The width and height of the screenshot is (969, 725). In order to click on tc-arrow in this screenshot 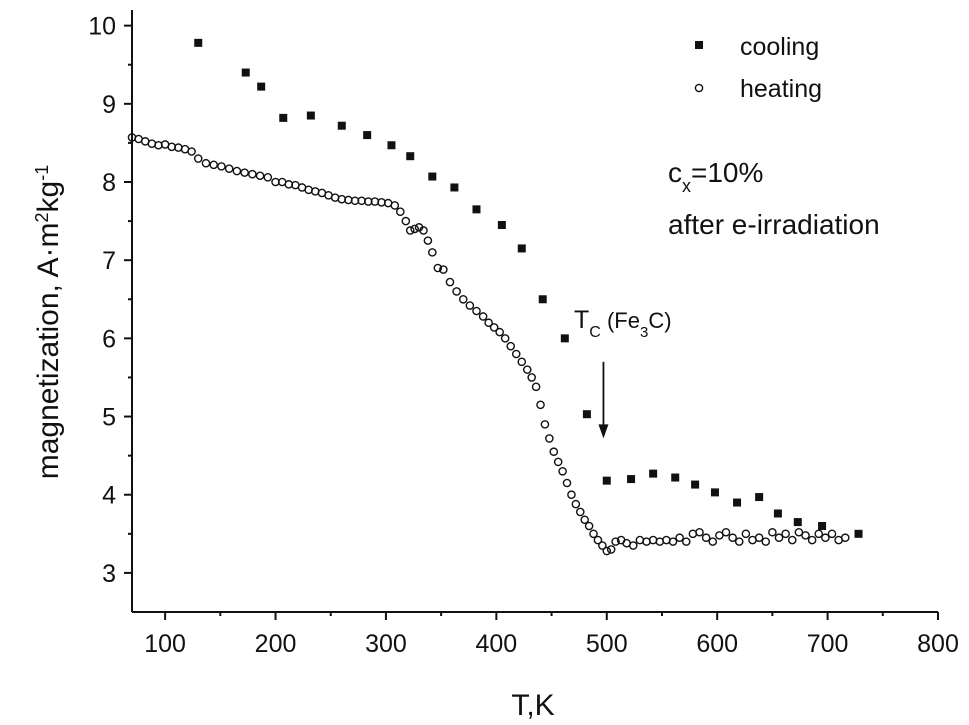, I will do `click(603, 400)`.